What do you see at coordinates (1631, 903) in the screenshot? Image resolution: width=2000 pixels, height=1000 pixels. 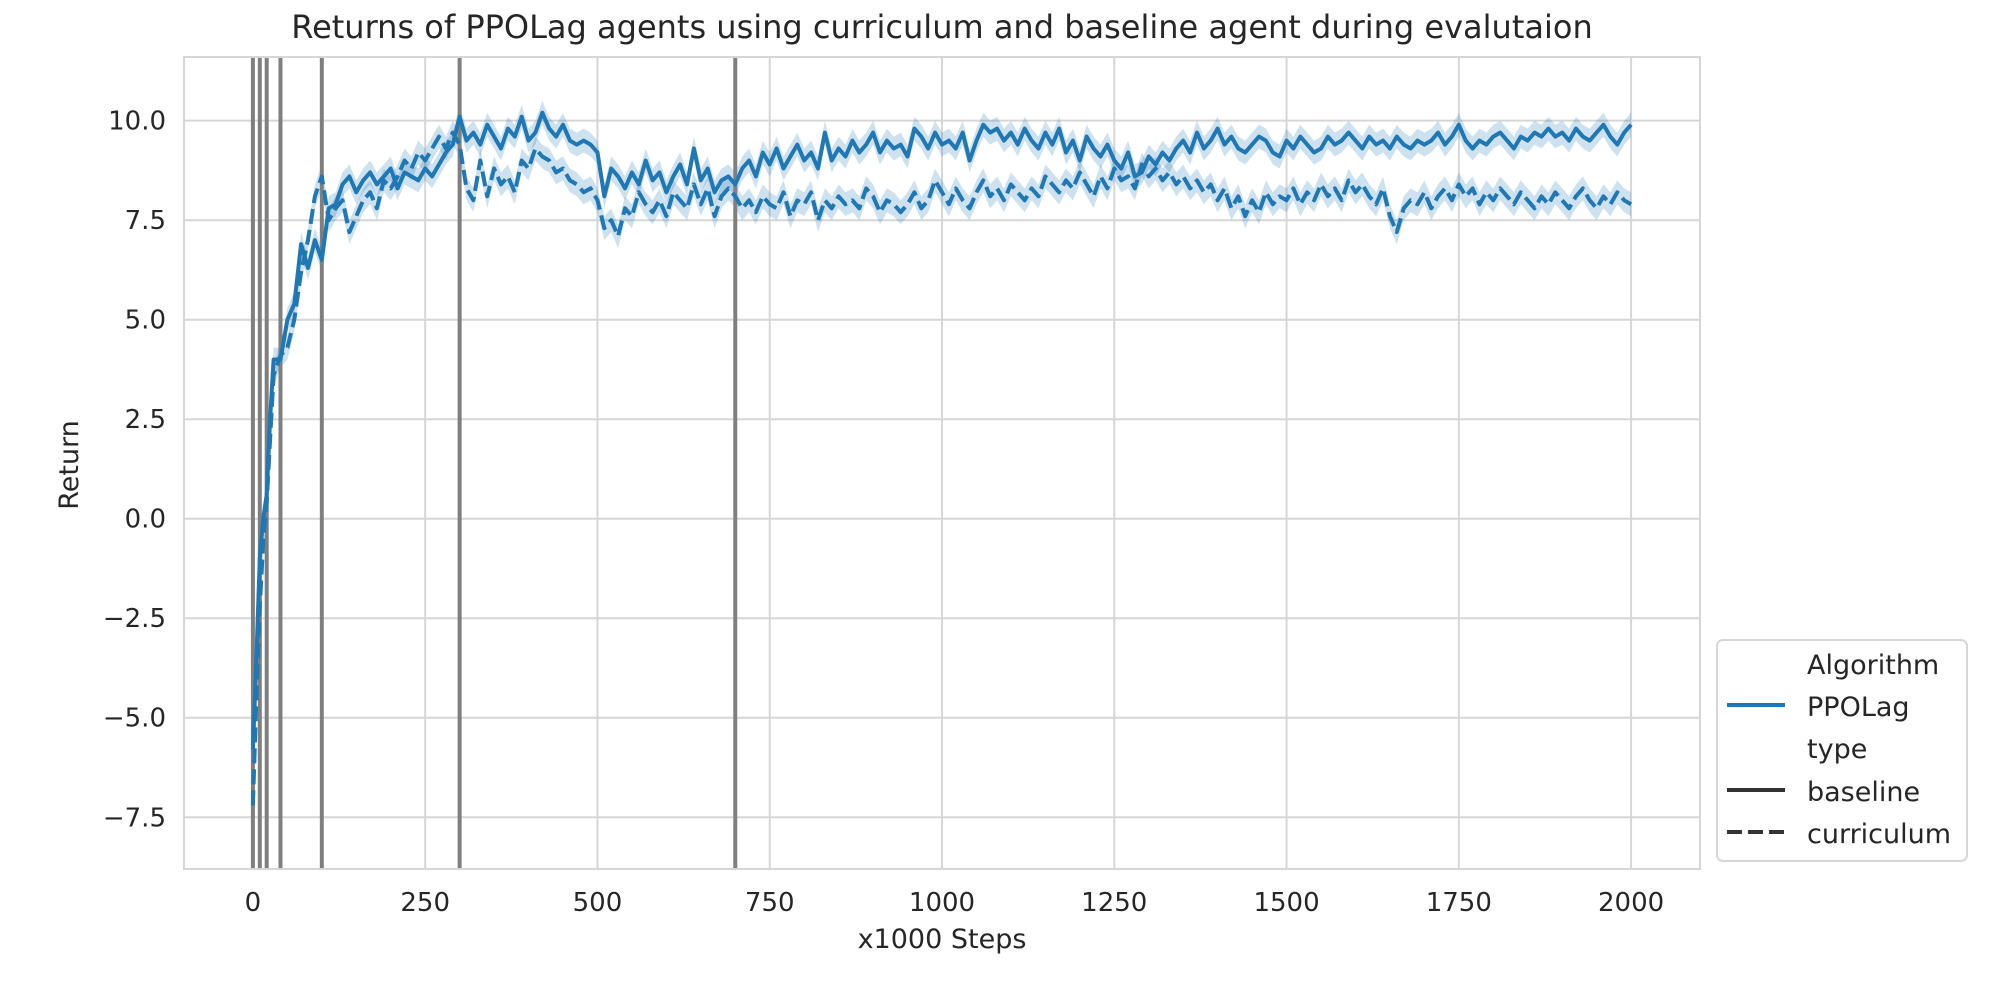 I see `x-tick-label: 2000` at bounding box center [1631, 903].